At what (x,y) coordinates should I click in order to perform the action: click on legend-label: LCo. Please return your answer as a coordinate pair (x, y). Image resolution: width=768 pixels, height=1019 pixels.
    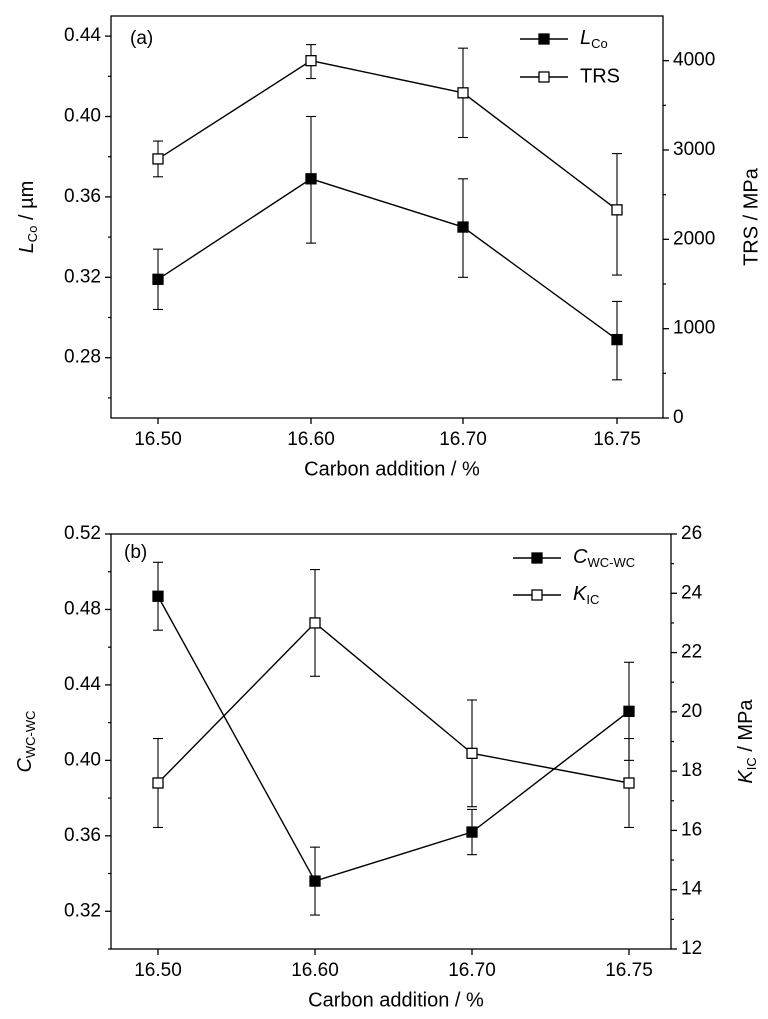
    Looking at the image, I should click on (594, 39).